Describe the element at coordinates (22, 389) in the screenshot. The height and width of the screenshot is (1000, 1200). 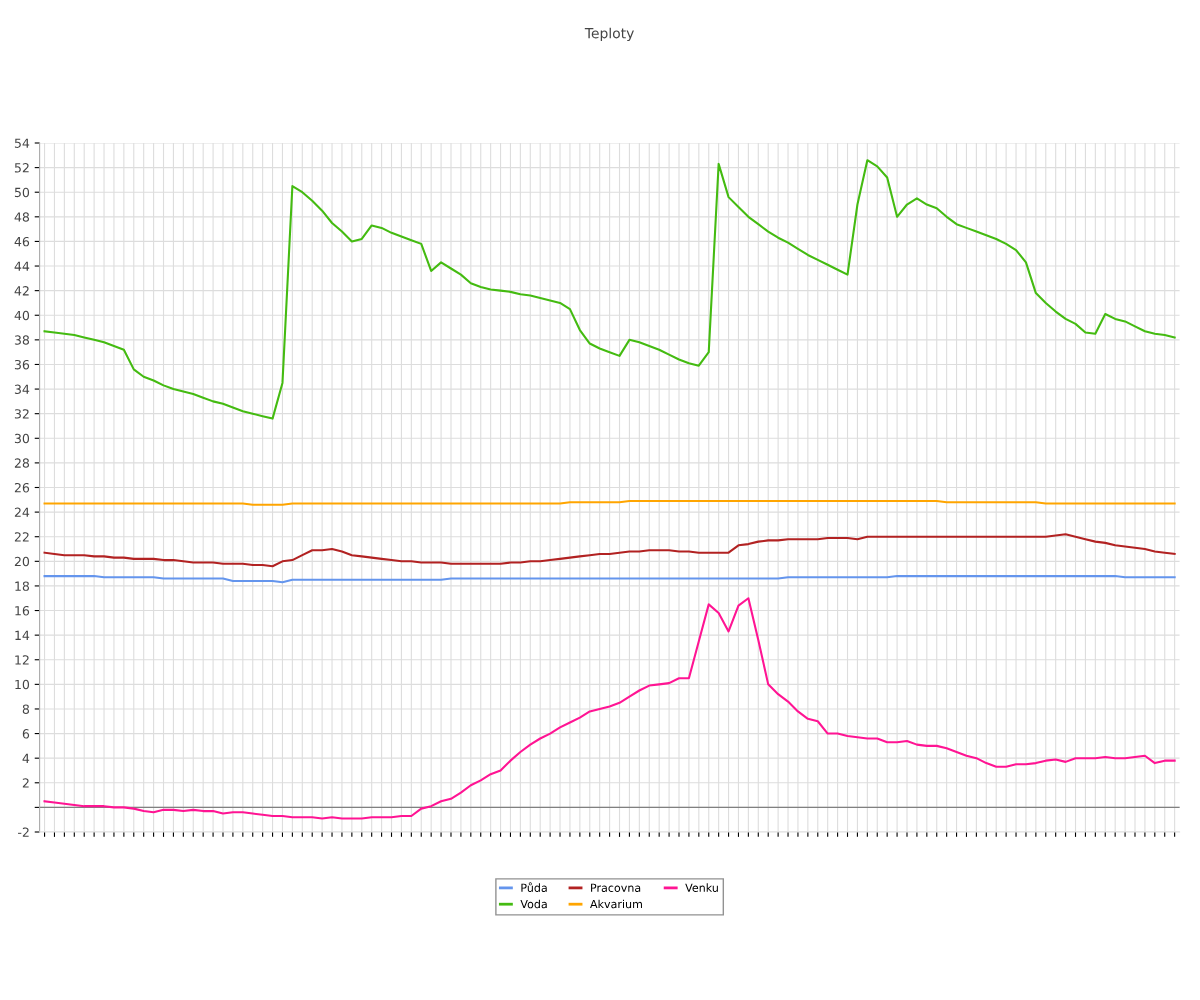
I see `y-tick-label: 34` at that location.